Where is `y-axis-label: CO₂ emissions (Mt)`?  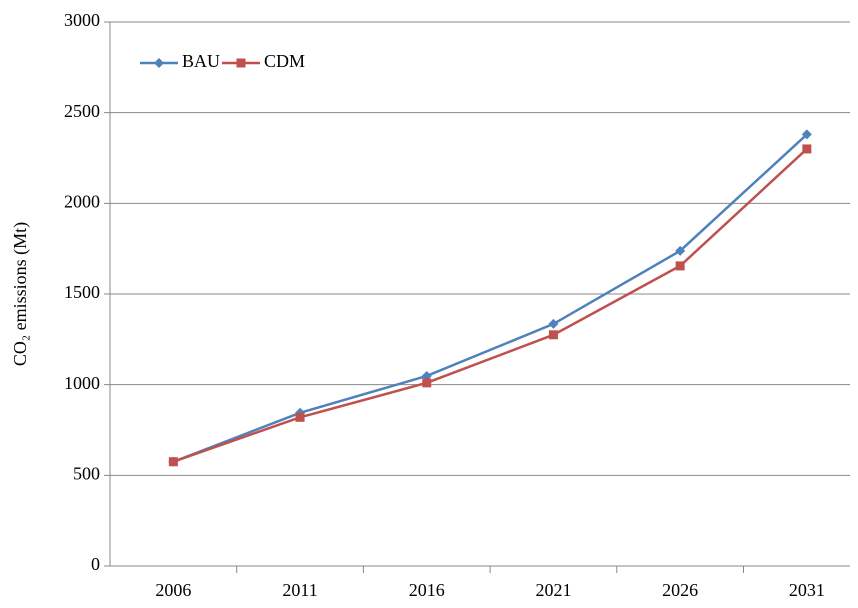 y-axis-label: CO₂ emissions (Mt) is located at coordinates (20, 294).